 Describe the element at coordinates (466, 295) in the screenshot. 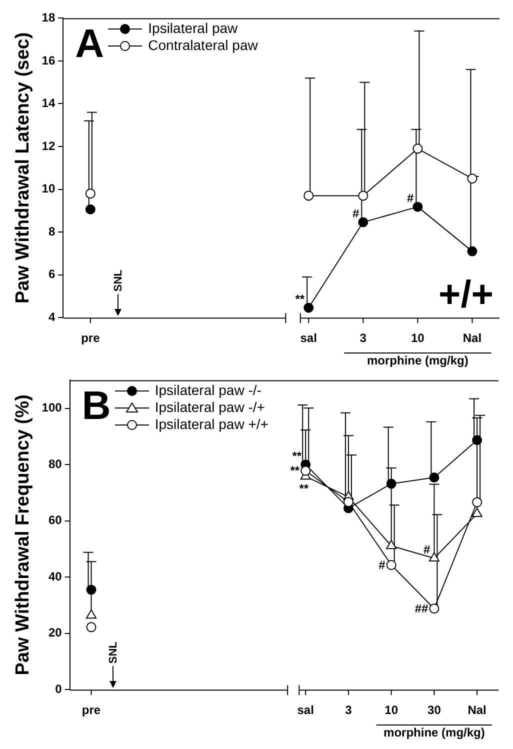

I see `annotation: +/+` at that location.